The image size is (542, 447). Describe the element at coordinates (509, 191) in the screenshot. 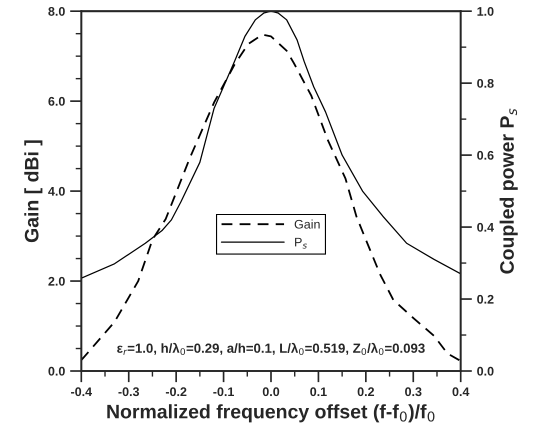

I see `y2-axis-title: Coupled power P$_{s}$` at that location.